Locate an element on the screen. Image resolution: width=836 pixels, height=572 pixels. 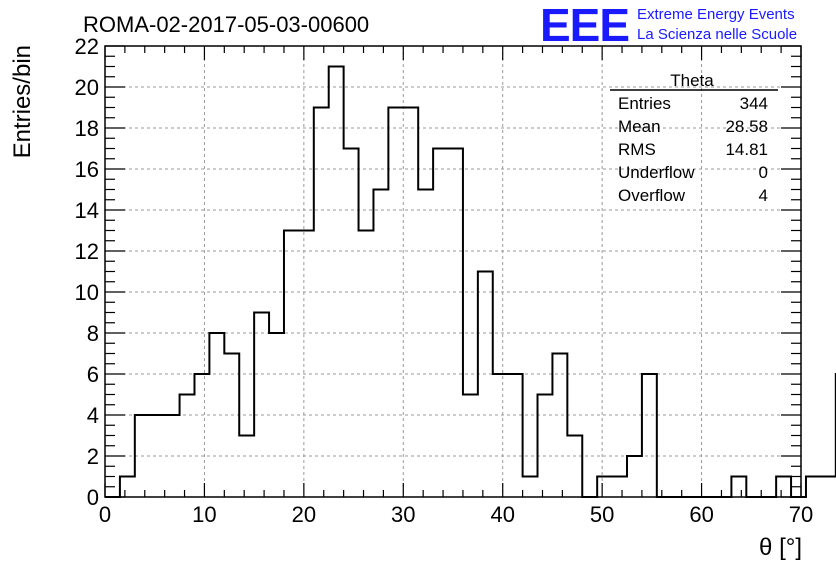
stats-label: Mean is located at coordinates (639, 126).